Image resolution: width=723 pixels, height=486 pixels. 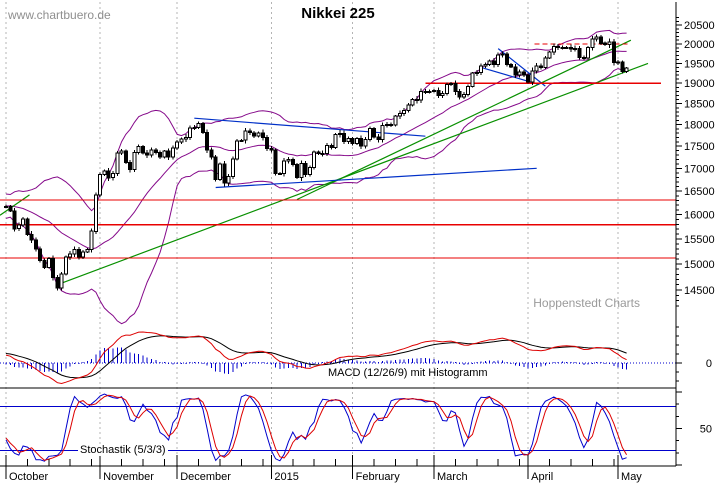 I want to click on month-label: February, so click(x=378, y=477).